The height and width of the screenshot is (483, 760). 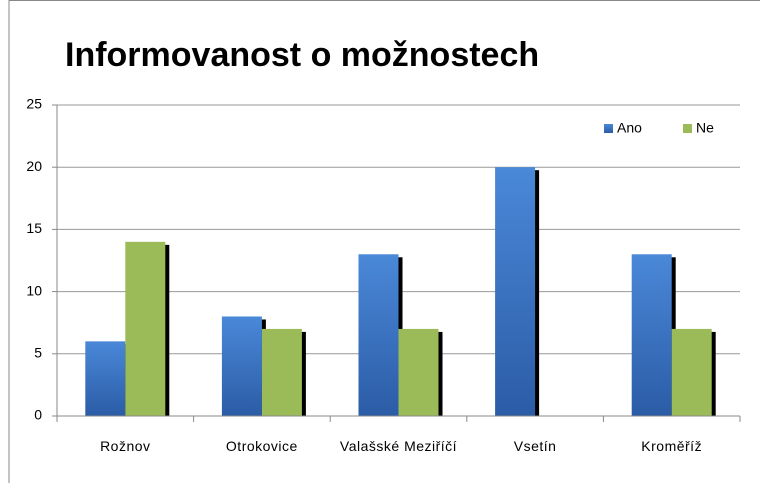 What do you see at coordinates (302, 55) in the screenshot?
I see `chart-title: Informovanost o možnostech` at bounding box center [302, 55].